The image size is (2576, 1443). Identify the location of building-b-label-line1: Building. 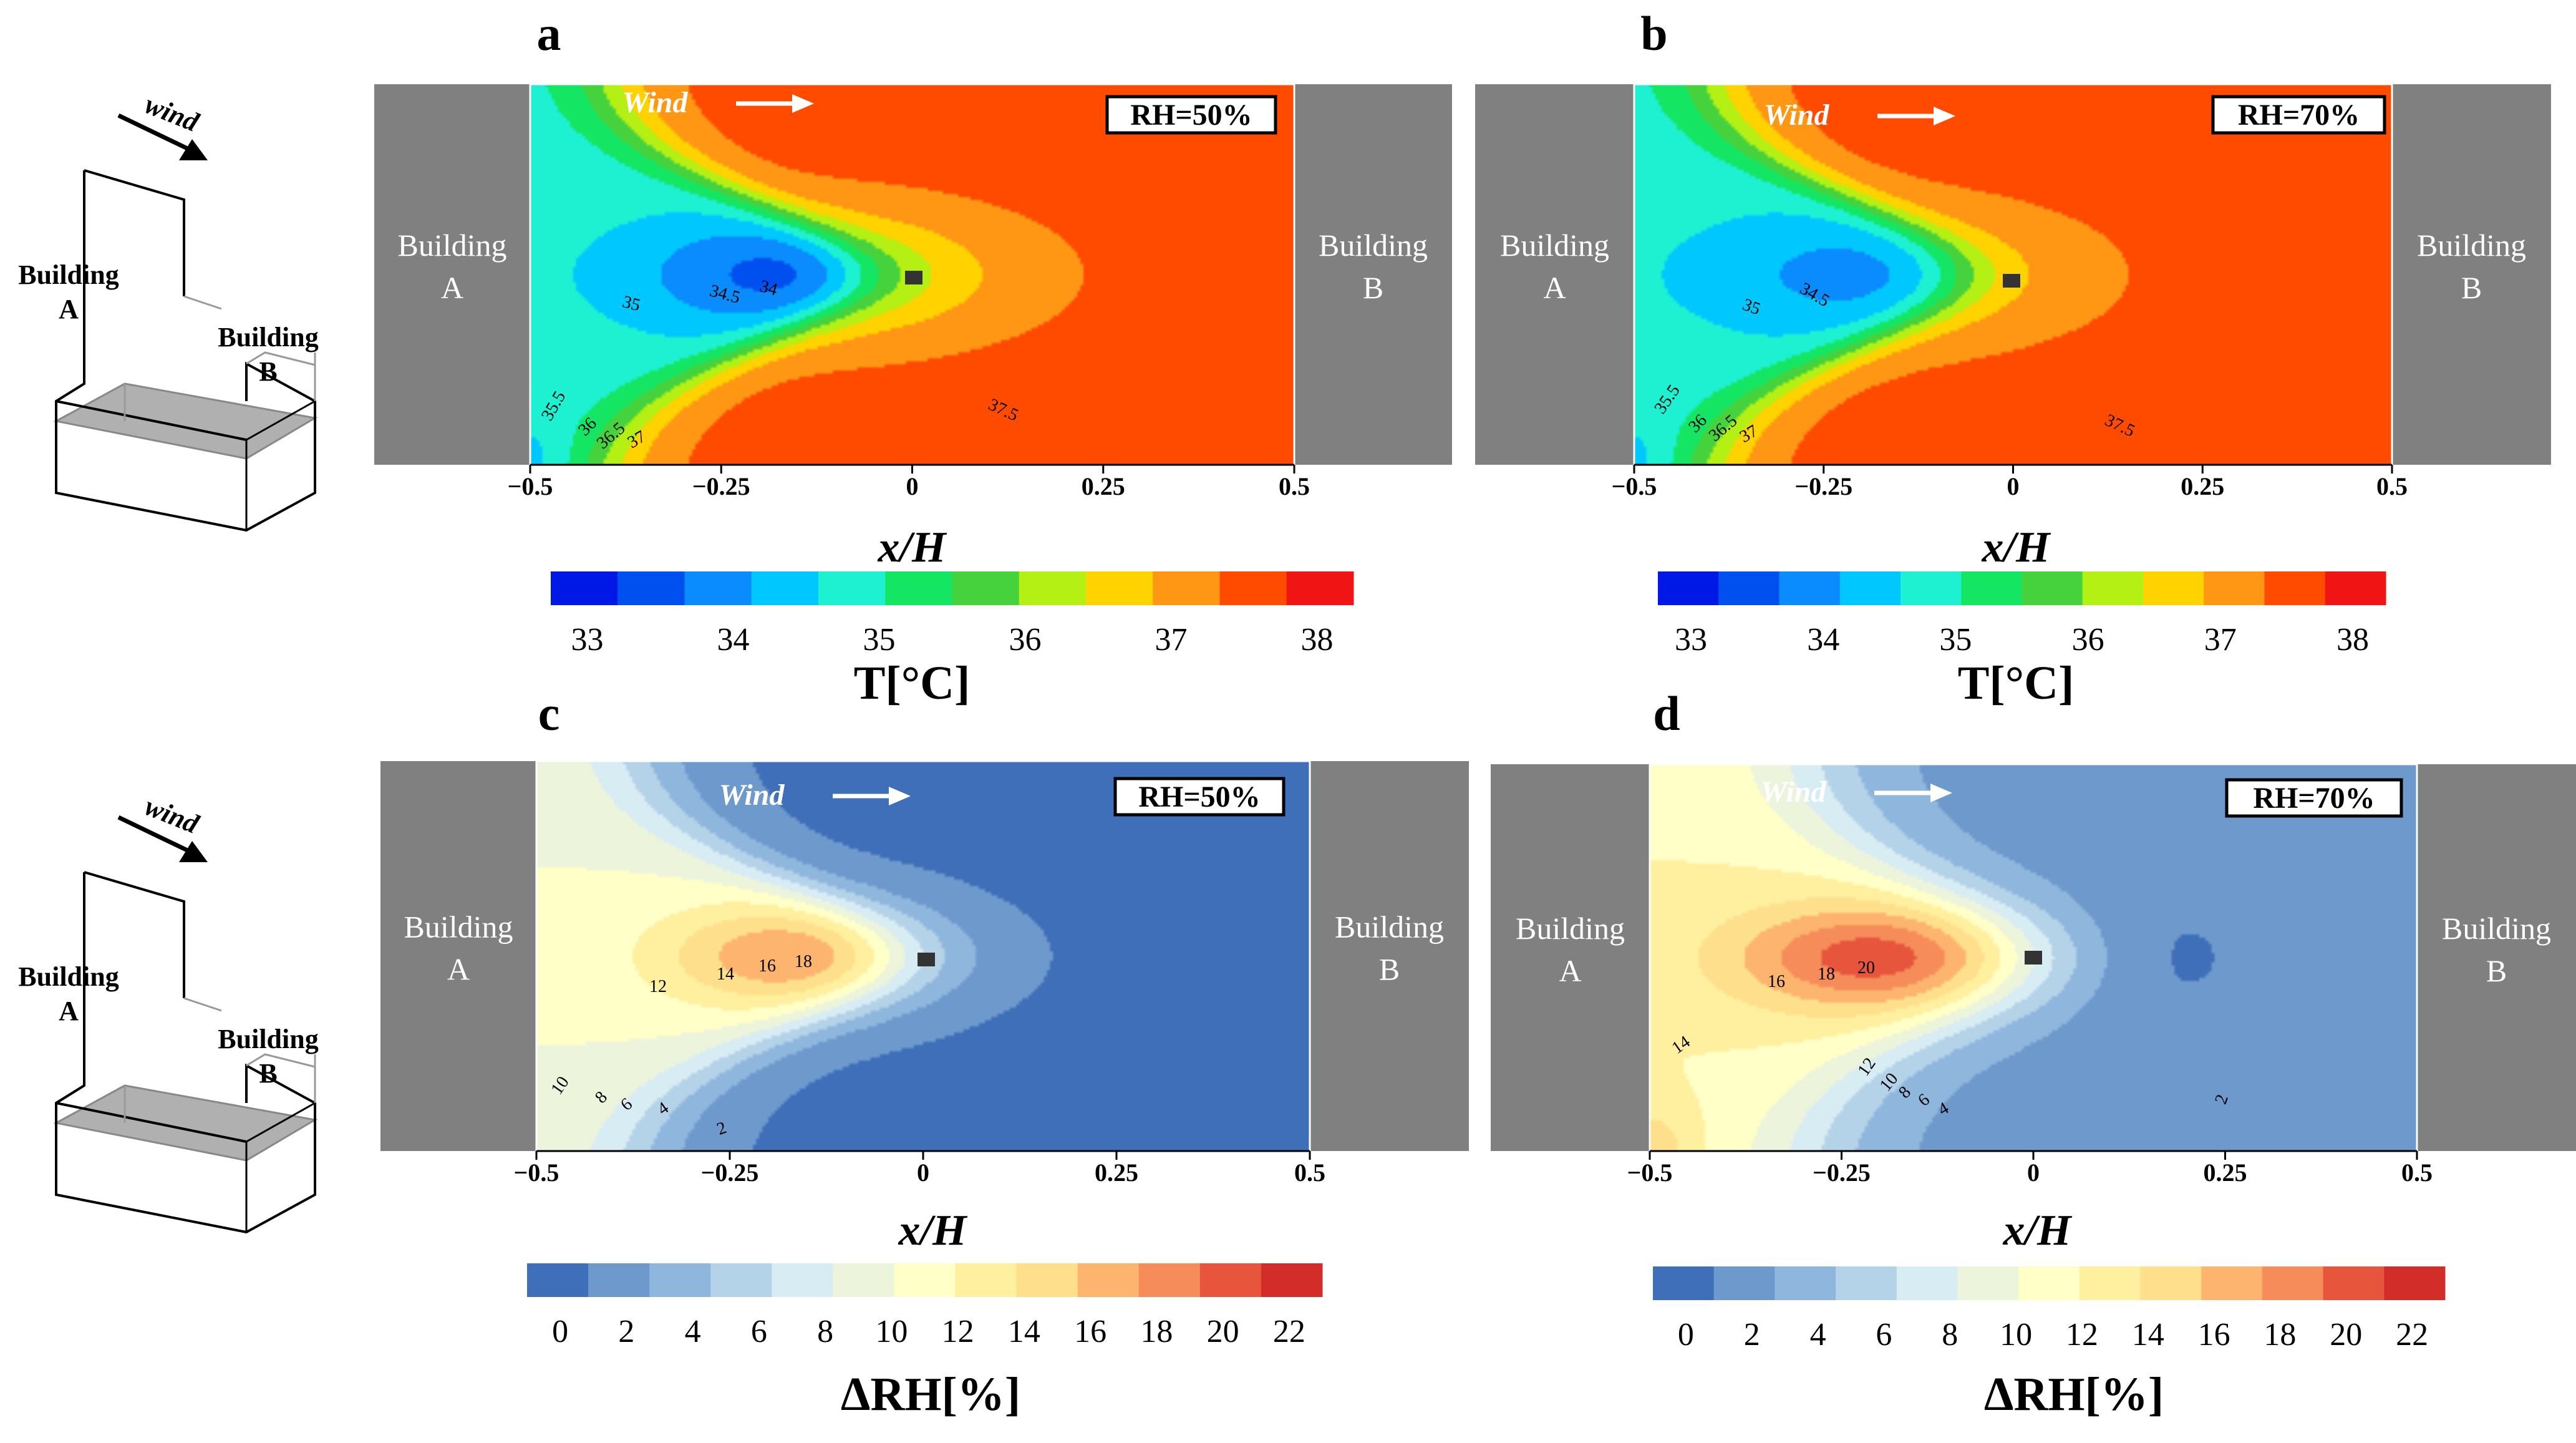
(2496, 928).